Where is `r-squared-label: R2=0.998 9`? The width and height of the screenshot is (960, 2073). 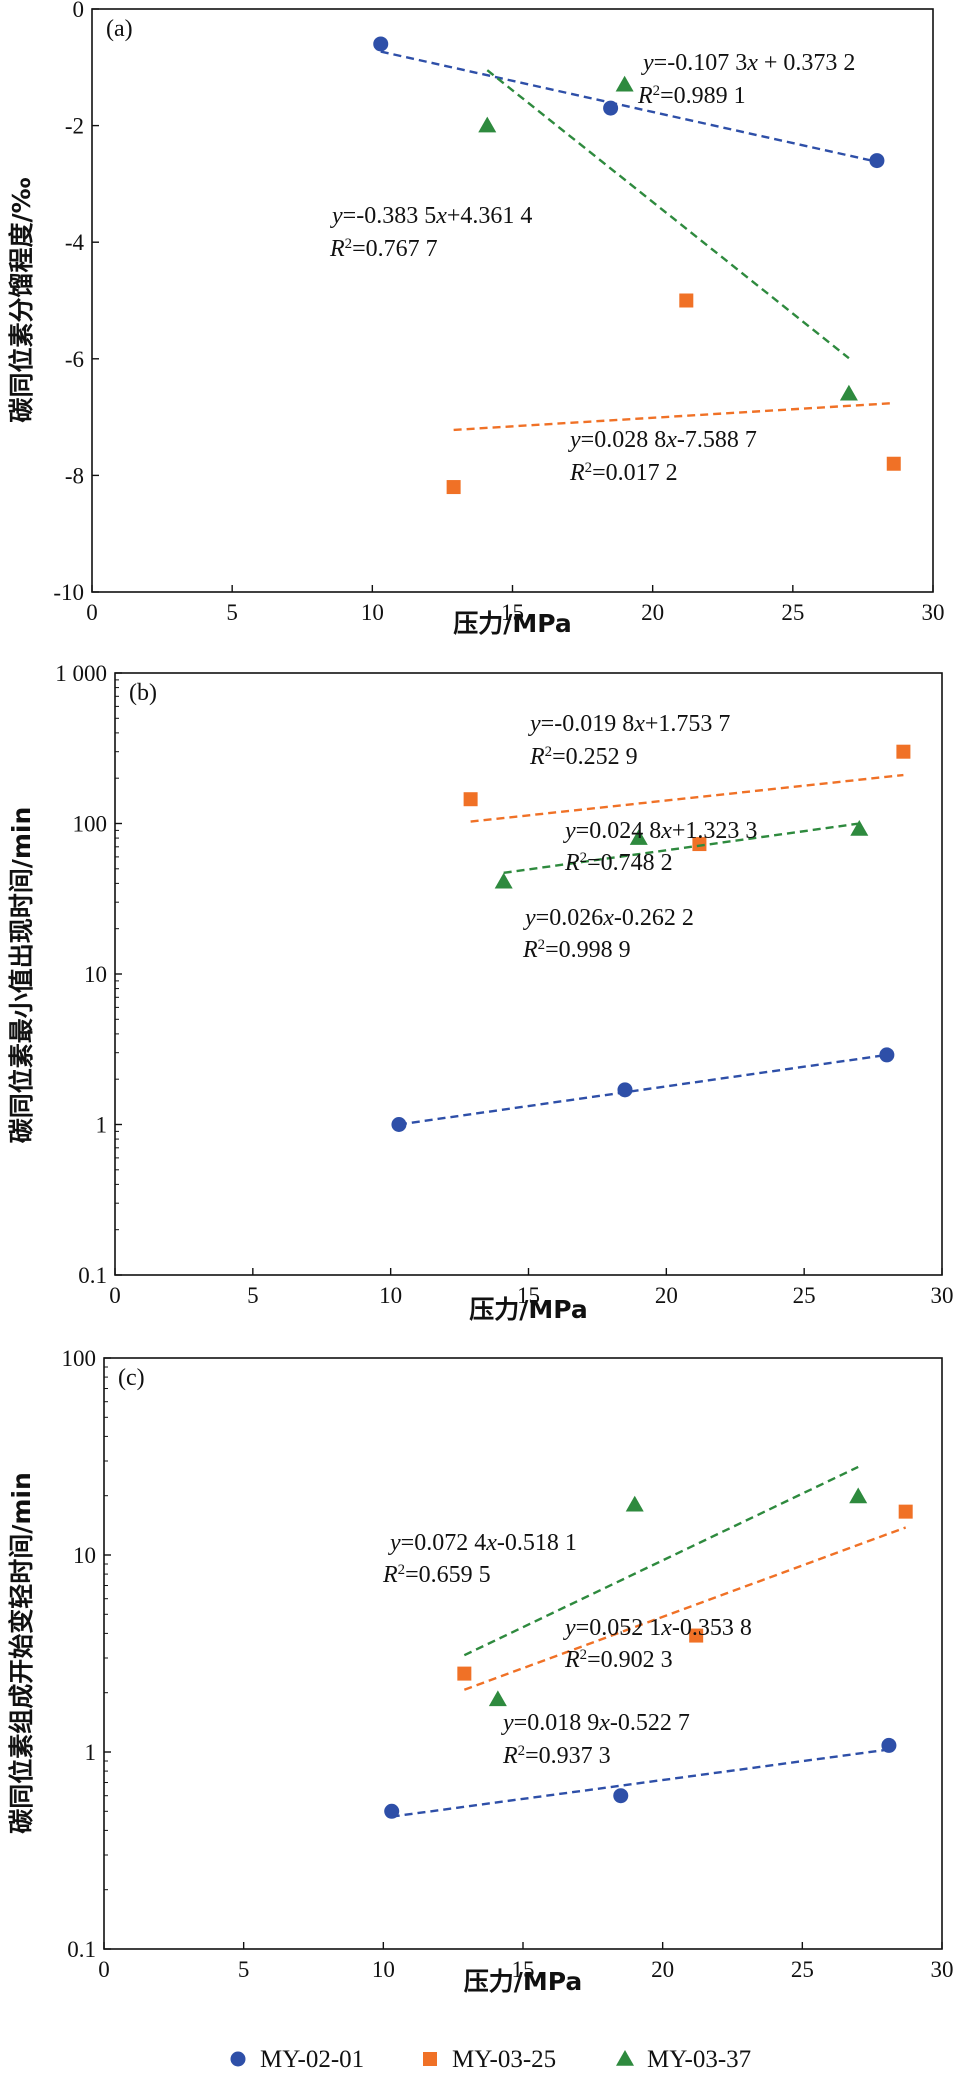
r-squared-label: R2=0.998 9 is located at coordinates (576, 950).